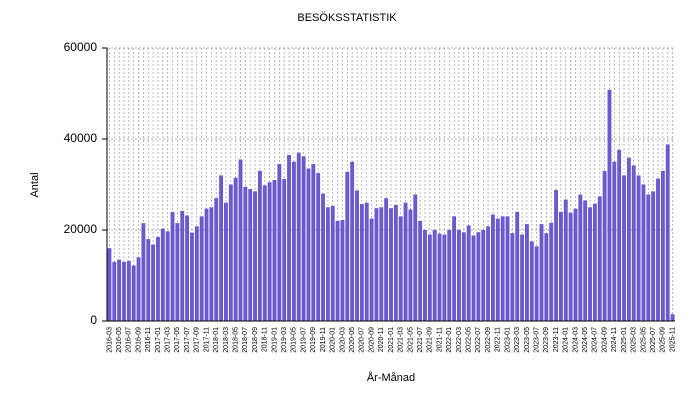  I want to click on x-tick-label: 2021-09, so click(430, 340).